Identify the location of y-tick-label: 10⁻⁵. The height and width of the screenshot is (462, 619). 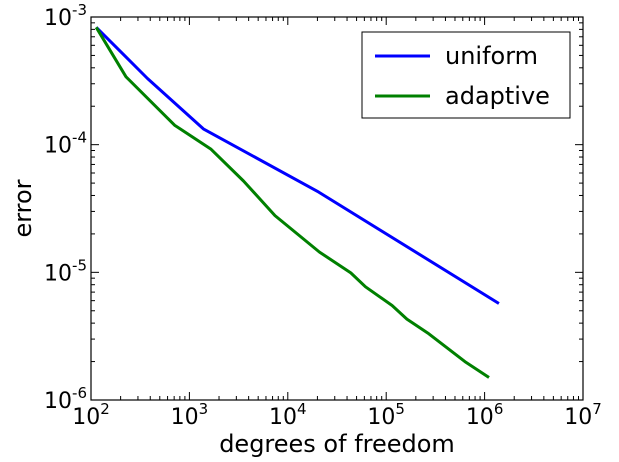
(65, 271).